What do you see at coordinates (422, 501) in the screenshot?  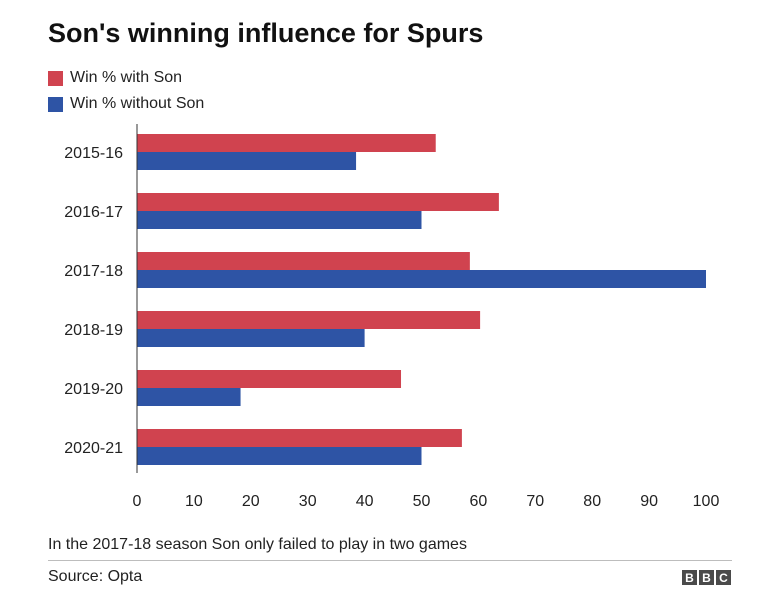 I see `x-tick-label: 50` at bounding box center [422, 501].